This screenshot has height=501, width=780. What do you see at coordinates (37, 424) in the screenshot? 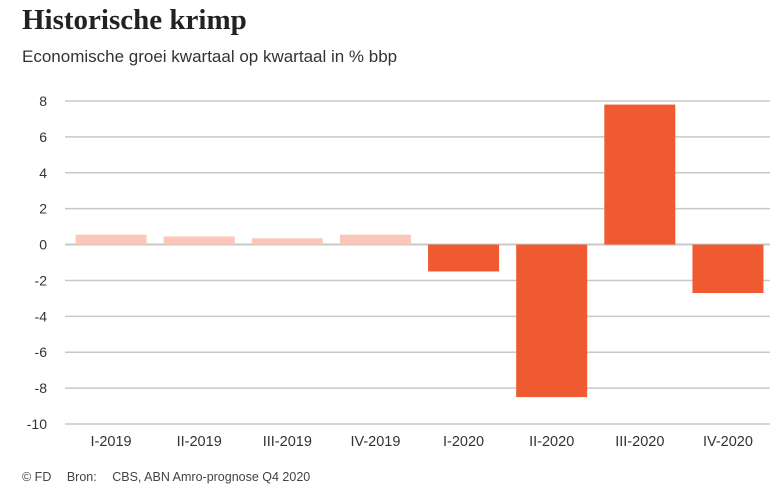
I see `y-tick-label: -10` at bounding box center [37, 424].